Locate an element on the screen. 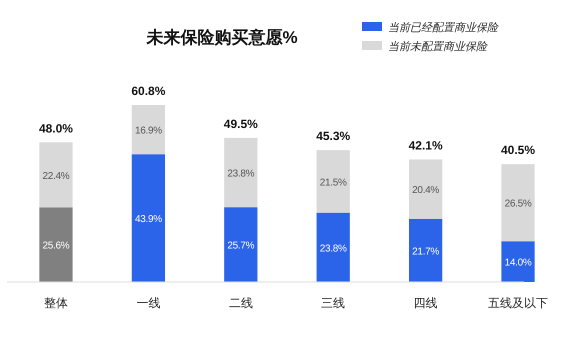 This screenshot has width=567, height=345. data-label: 16.9% is located at coordinates (148, 131).